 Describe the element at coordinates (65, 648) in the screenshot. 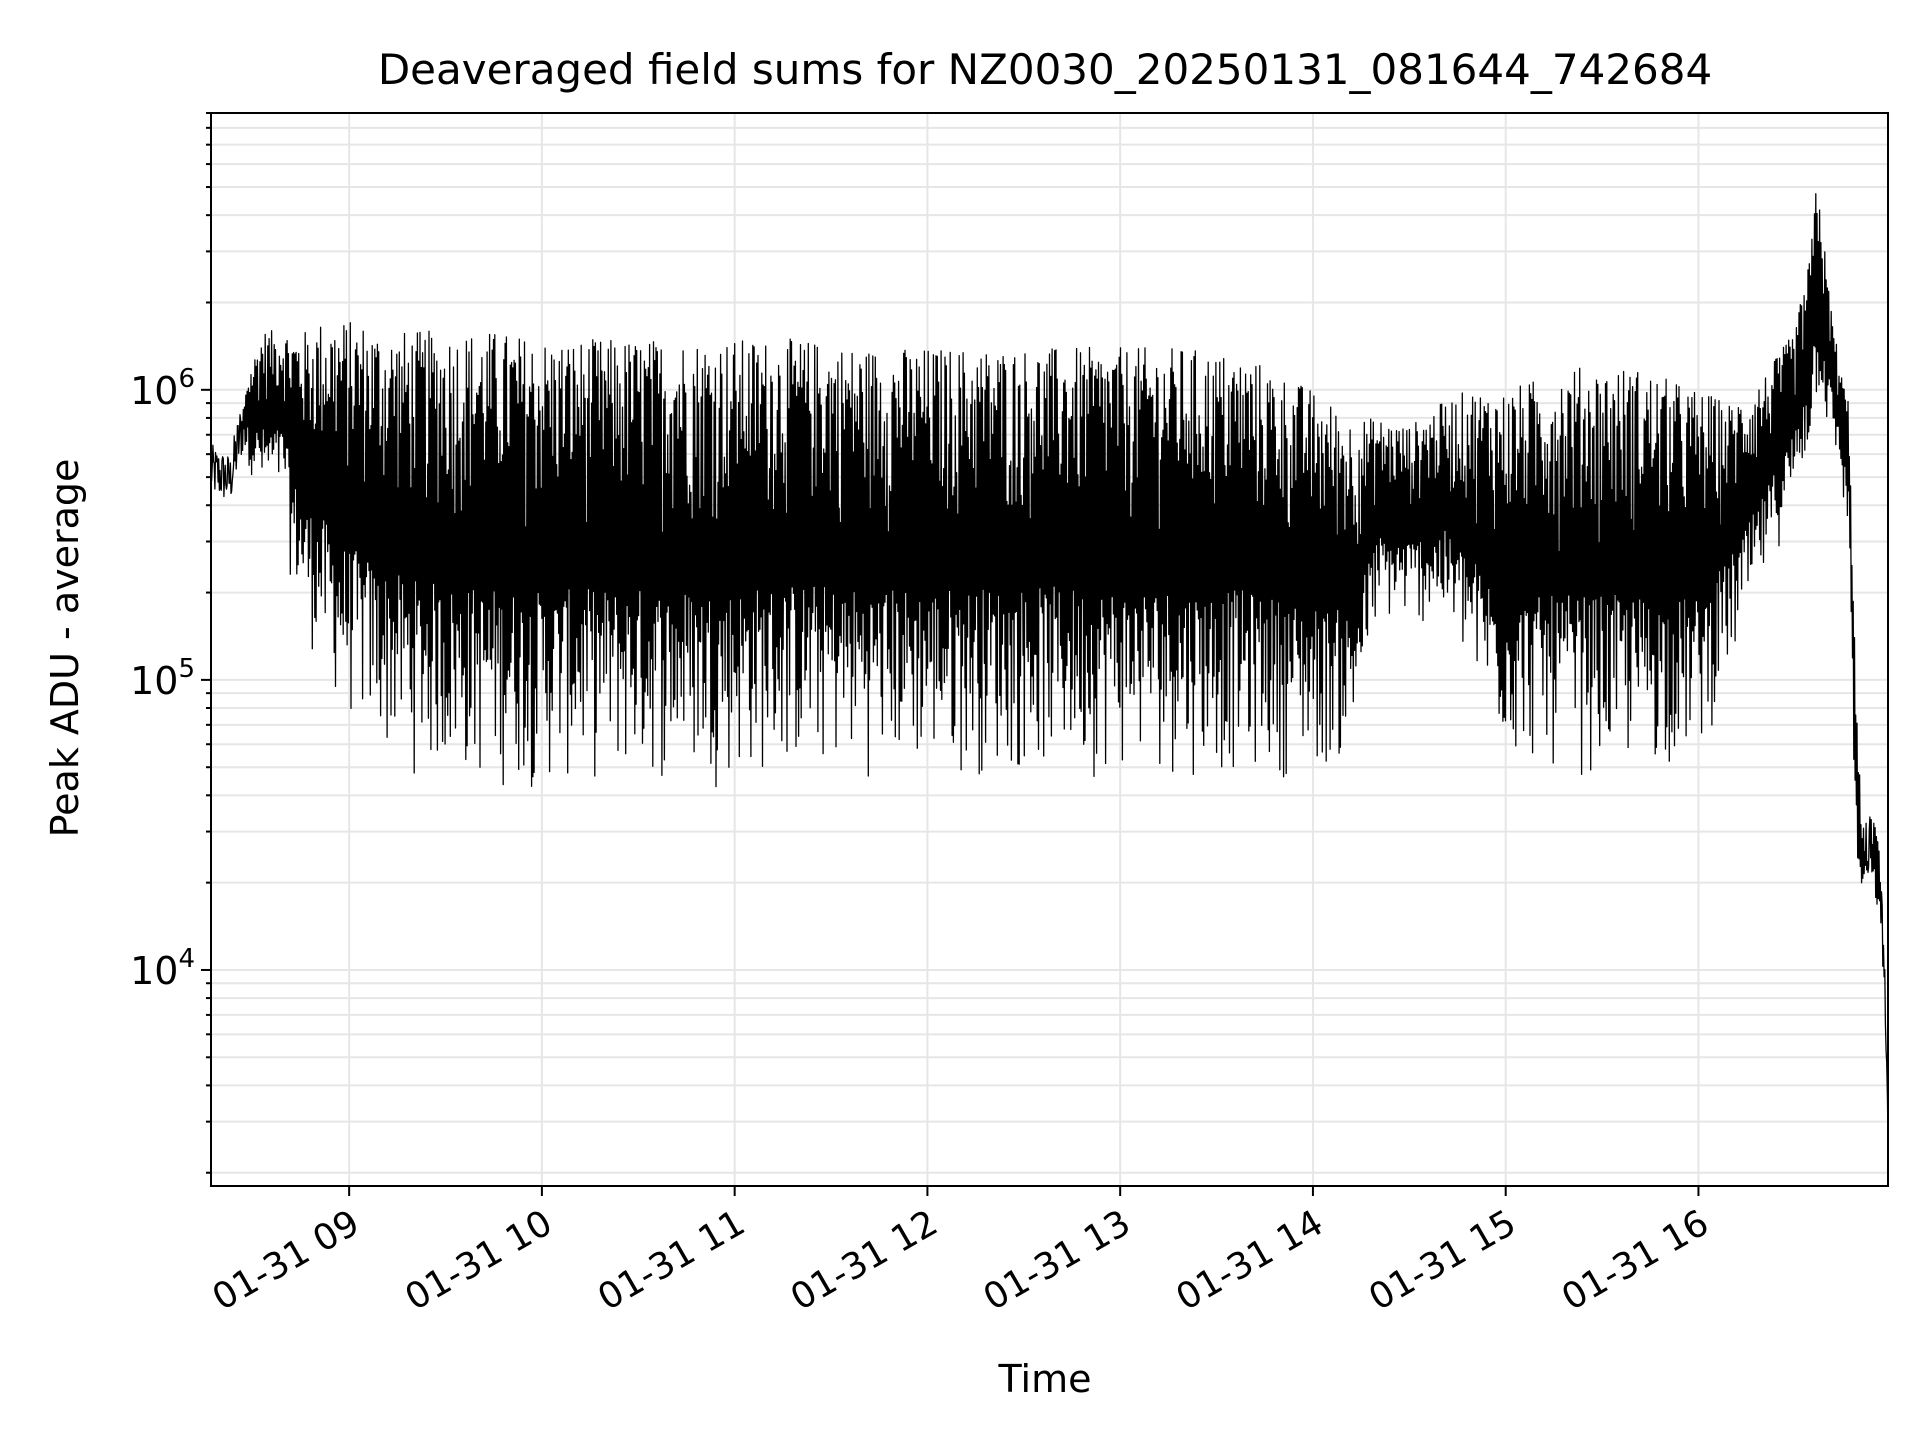

I see `y-axis-label: Peak ADU - average` at that location.